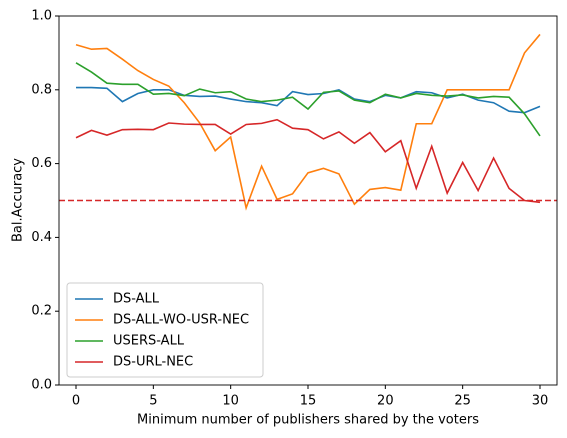 The width and height of the screenshot is (567, 438). Describe the element at coordinates (540, 401) in the screenshot. I see `x-tick-label: 30` at that location.